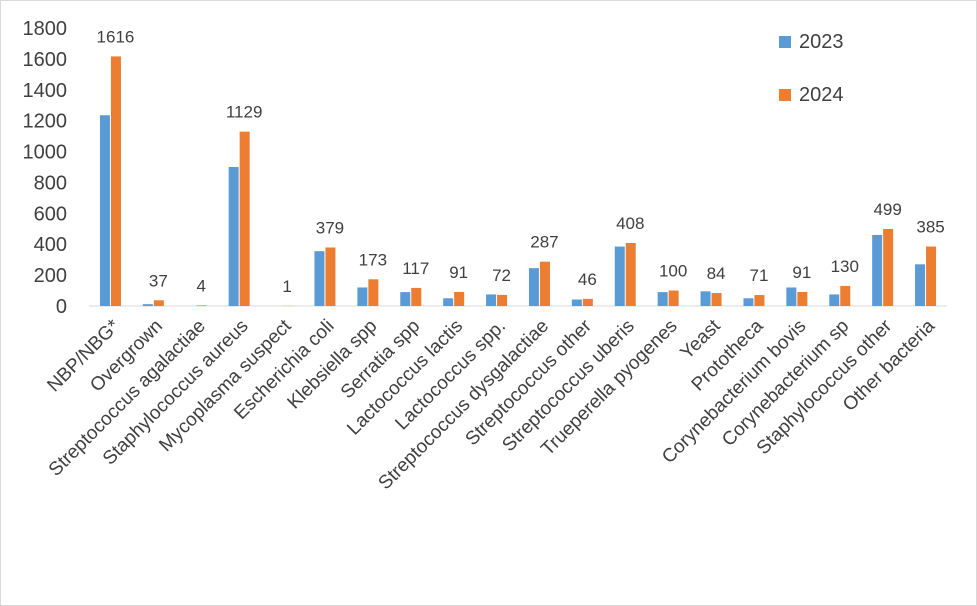 The image size is (977, 606). I want to click on data-label-2024: 4, so click(201, 285).